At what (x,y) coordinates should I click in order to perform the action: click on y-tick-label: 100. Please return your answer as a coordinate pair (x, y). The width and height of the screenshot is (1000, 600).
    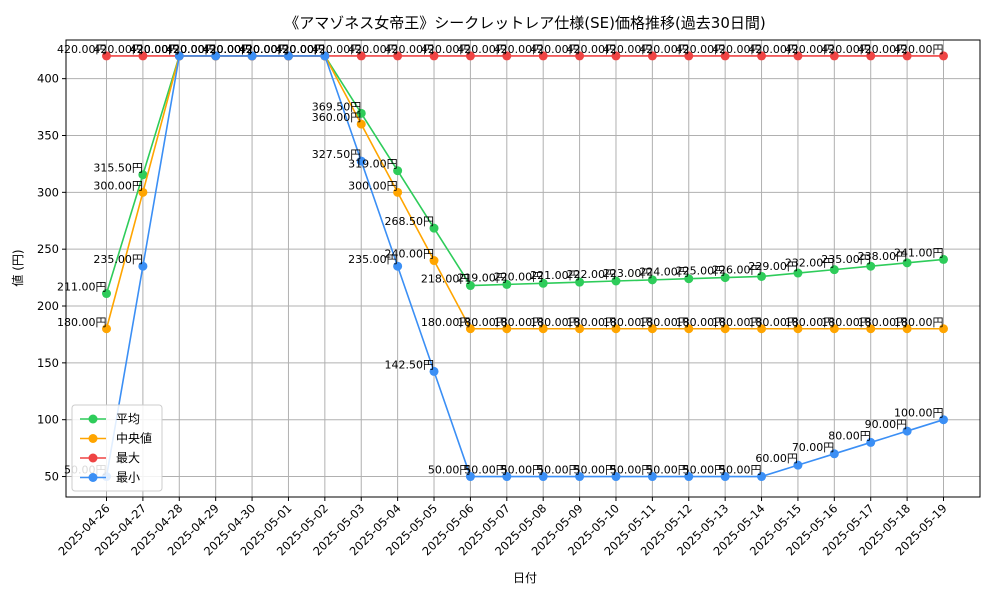
    Looking at the image, I should click on (48, 420).